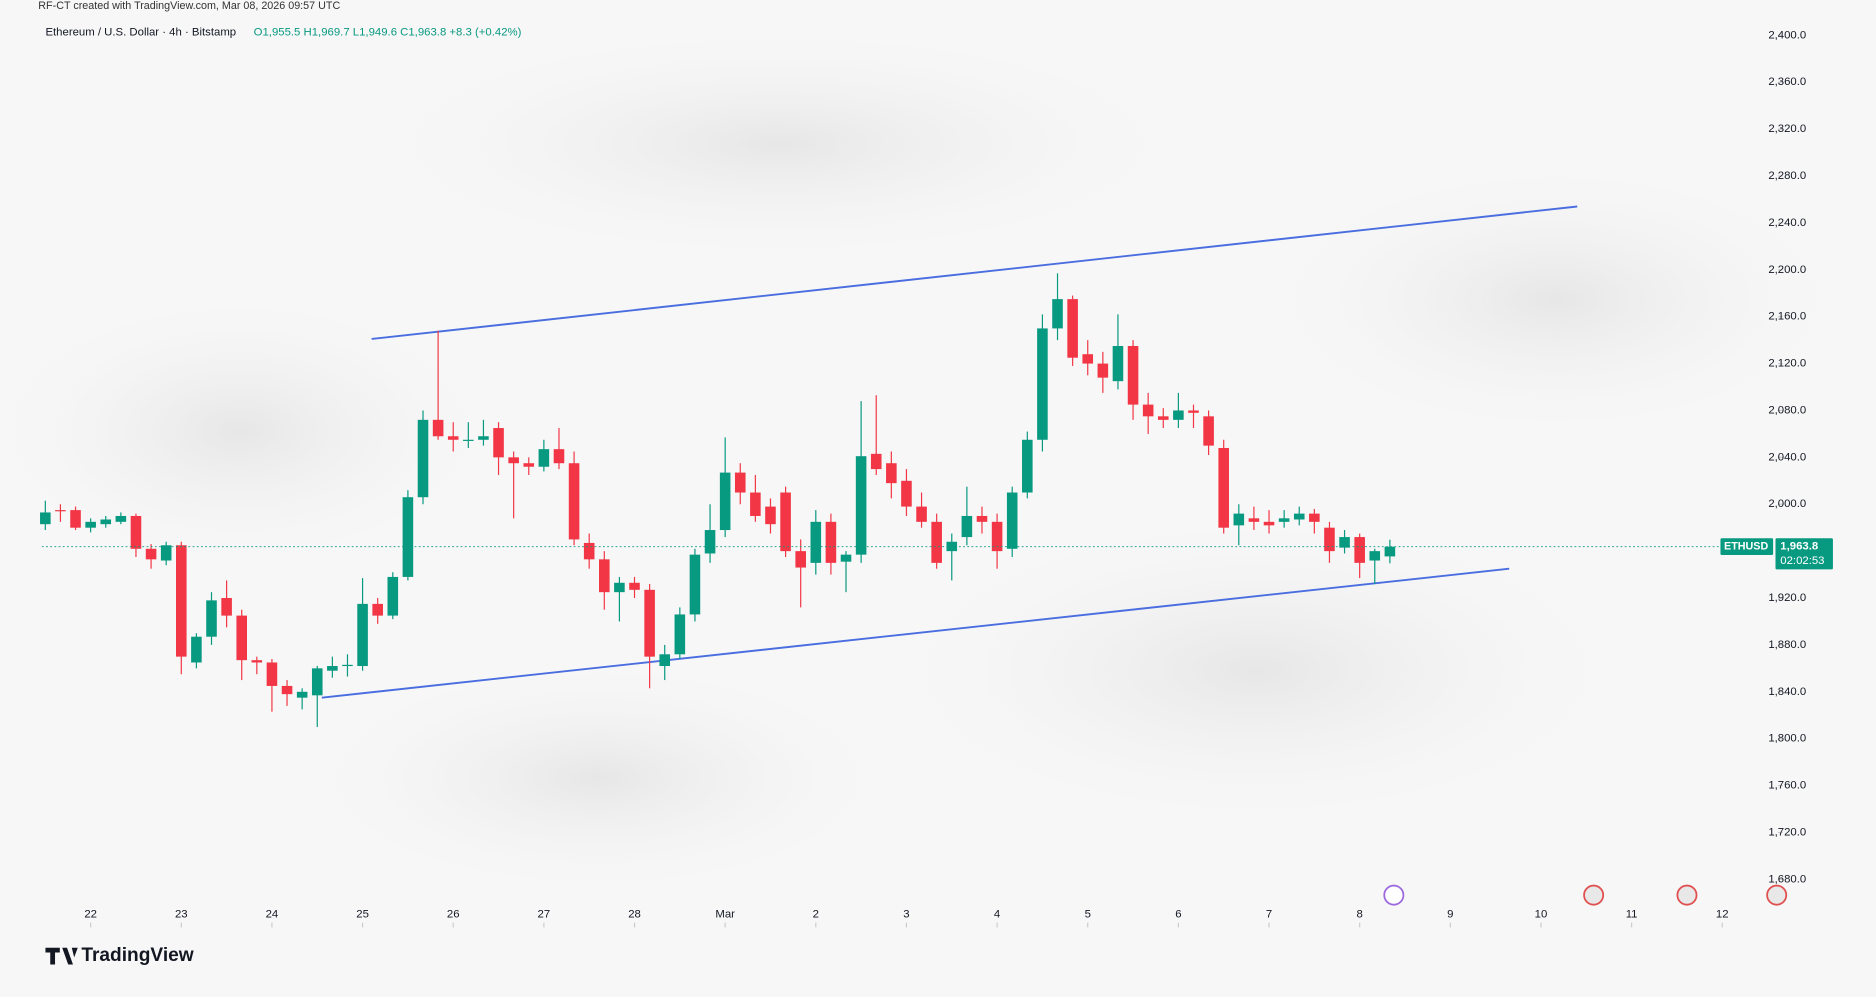  Describe the element at coordinates (1787, 82) in the screenshot. I see `y-tick-label: 2,360.0` at that location.